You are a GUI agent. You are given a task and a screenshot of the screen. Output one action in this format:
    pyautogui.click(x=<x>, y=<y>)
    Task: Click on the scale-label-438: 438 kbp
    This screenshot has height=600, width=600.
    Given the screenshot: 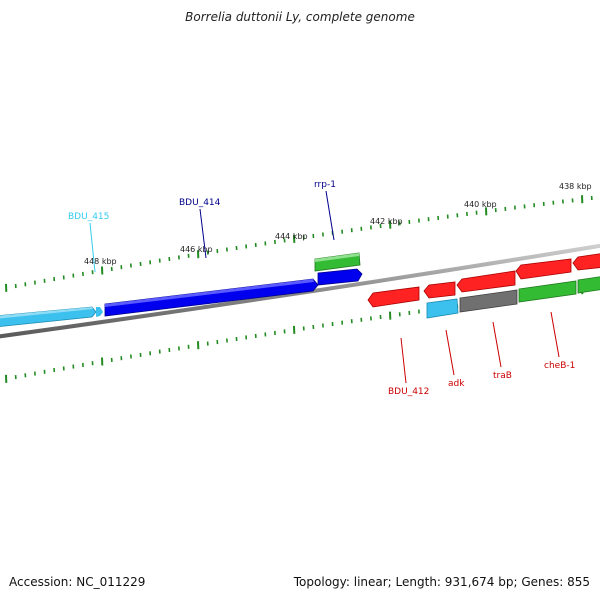 What is the action you would take?
    pyautogui.click(x=575, y=186)
    